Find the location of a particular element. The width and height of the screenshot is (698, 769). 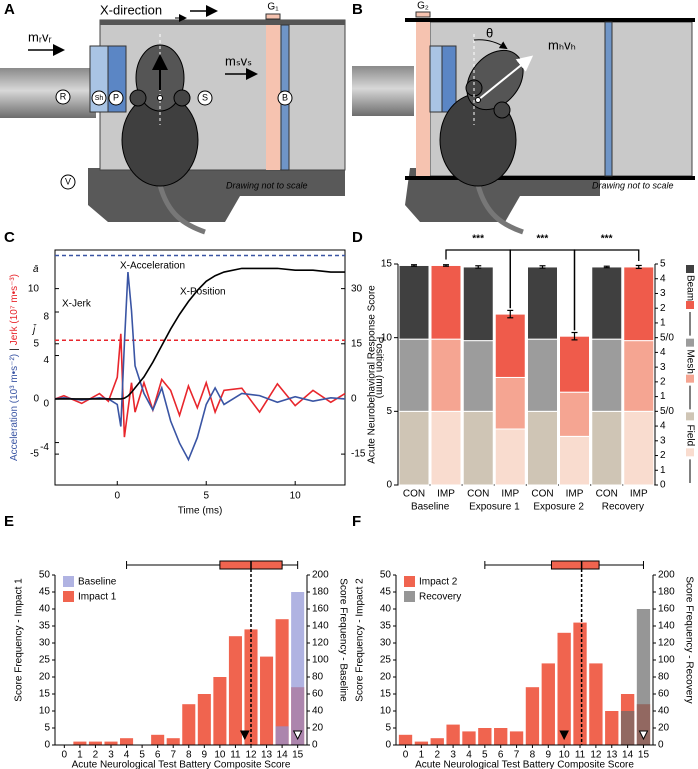

group-label: Exposure 1 is located at coordinates (494, 507).